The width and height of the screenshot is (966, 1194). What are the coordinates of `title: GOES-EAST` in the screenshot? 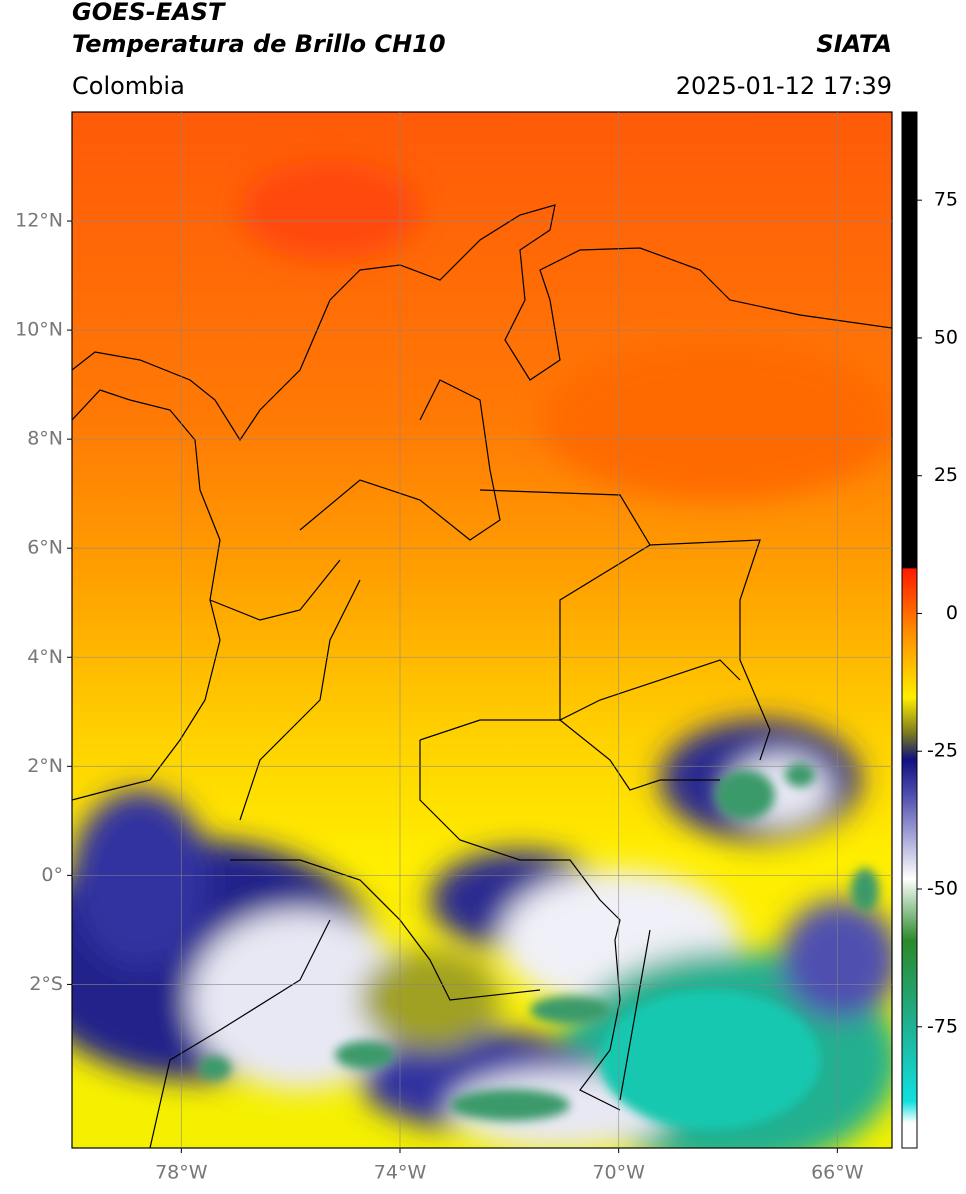 It's located at (149, 13).